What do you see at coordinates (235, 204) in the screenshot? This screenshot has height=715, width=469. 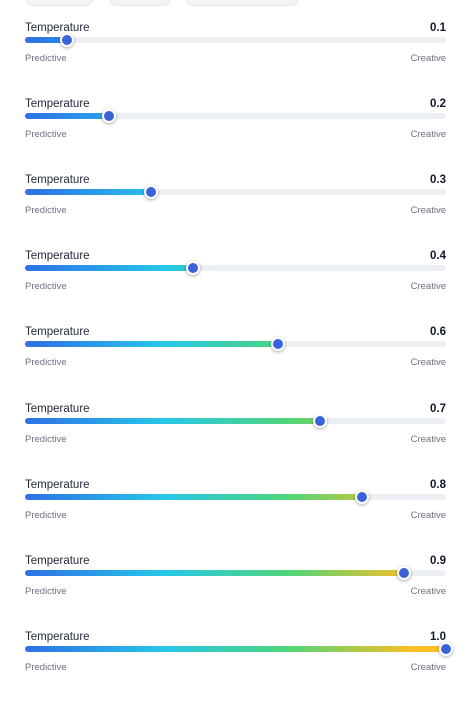 I see `temperature-slider: Temperature 0.3 Predictive Creative` at bounding box center [235, 204].